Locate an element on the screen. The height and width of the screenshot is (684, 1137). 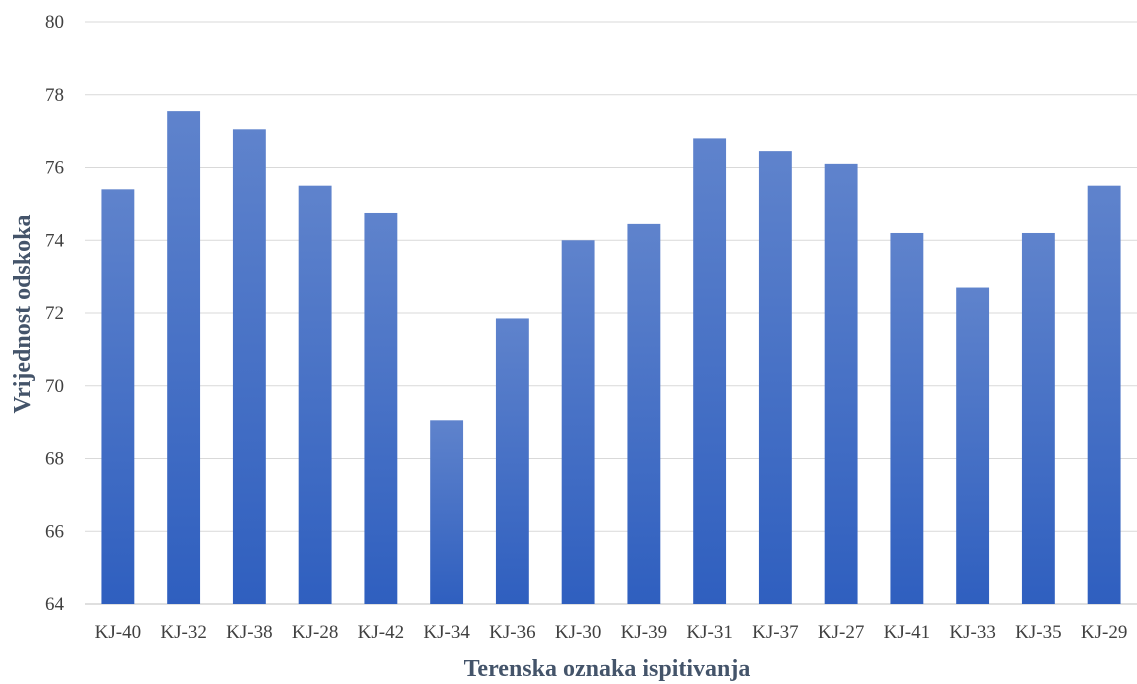
y-tick-label: 74 is located at coordinates (55, 240).